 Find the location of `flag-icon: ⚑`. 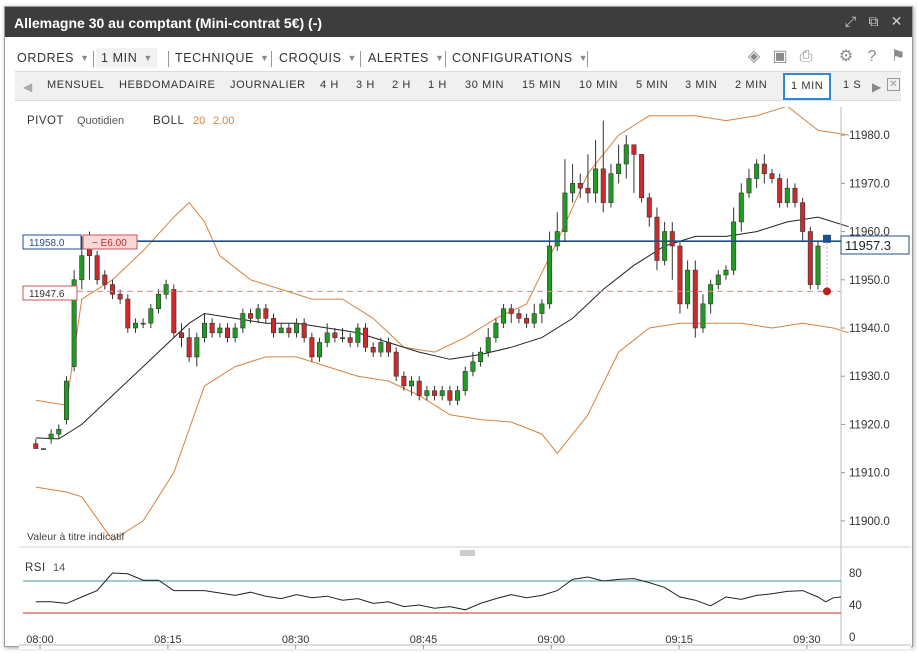

flag-icon: ⚑ is located at coordinates (898, 56).